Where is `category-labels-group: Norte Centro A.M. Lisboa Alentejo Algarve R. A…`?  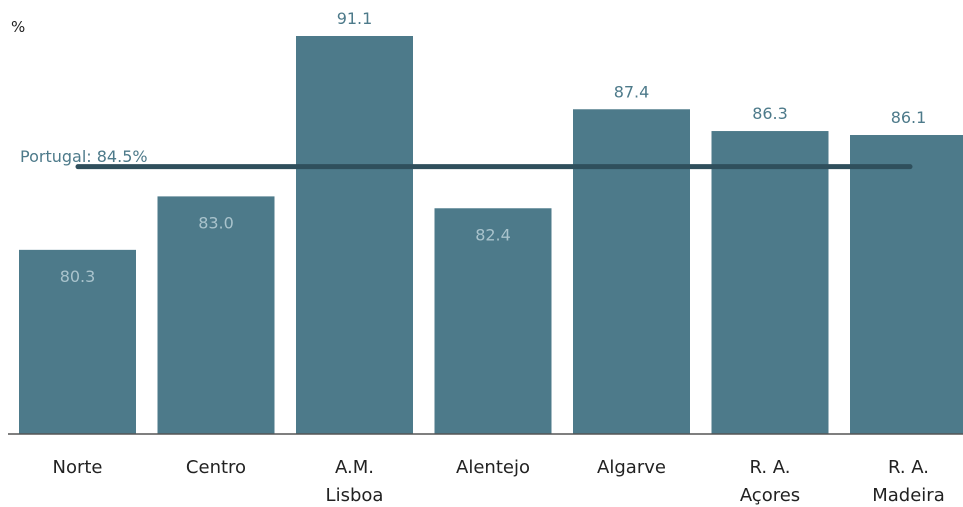 category-labels-group: Norte Centro A.M. Lisboa Alentejo Algarve R. A… is located at coordinates (498, 481).